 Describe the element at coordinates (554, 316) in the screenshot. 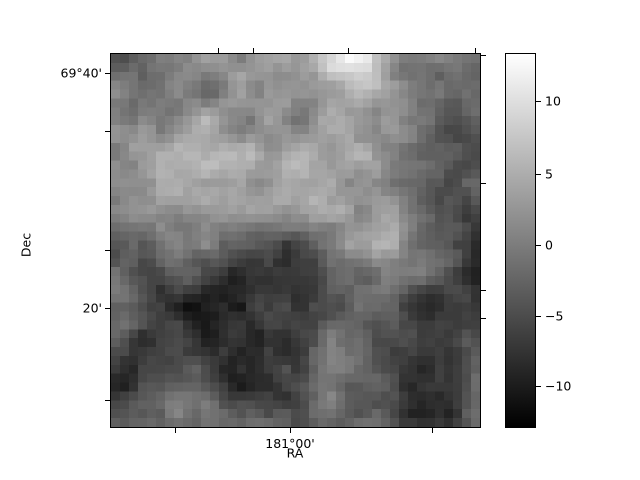

I see `colorbar-tick-label: −5` at that location.